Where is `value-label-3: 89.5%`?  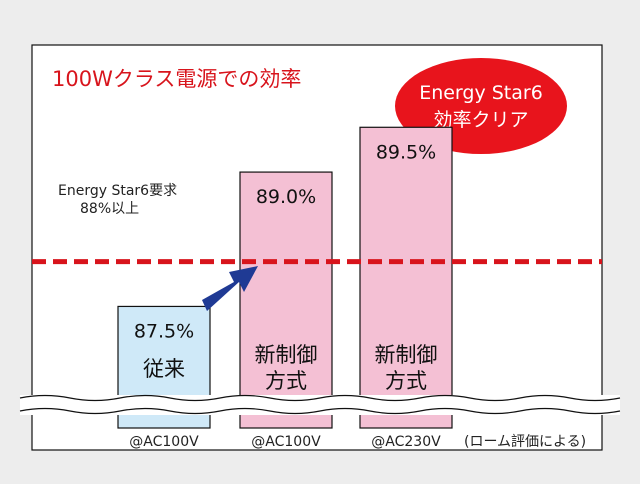 value-label-3: 89.5% is located at coordinates (406, 152).